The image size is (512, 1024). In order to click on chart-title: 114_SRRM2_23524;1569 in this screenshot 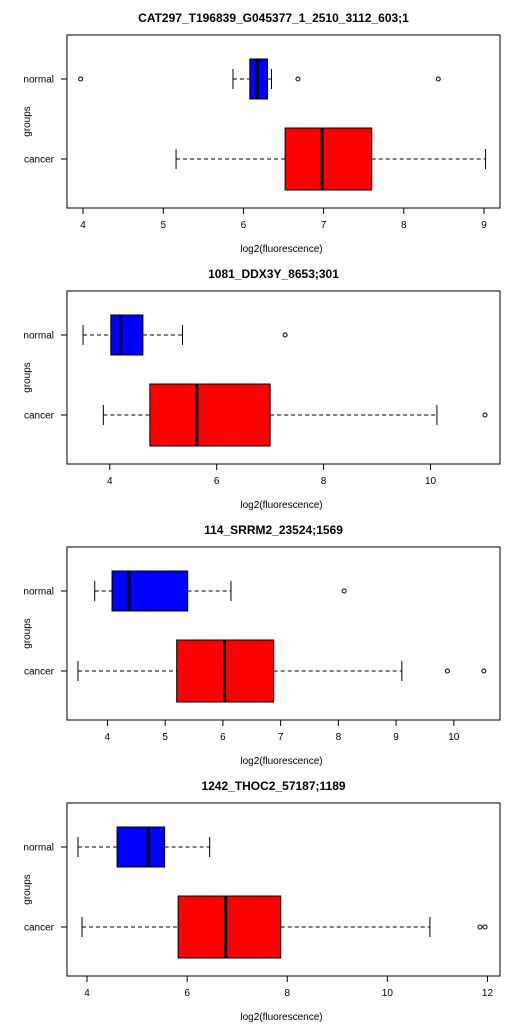, I will do `click(273, 530)`.